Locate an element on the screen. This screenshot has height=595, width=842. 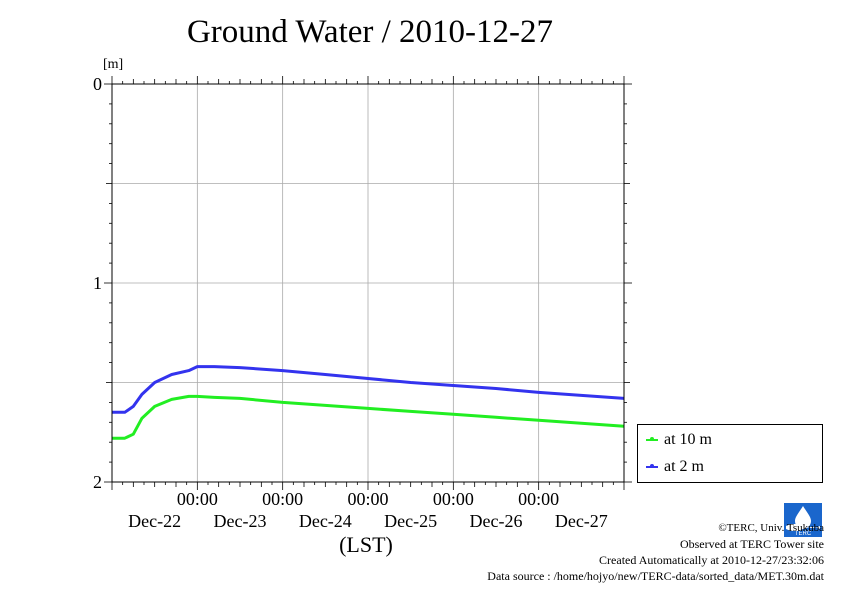
legend-item-2m: at 2 m is located at coordinates (675, 467).